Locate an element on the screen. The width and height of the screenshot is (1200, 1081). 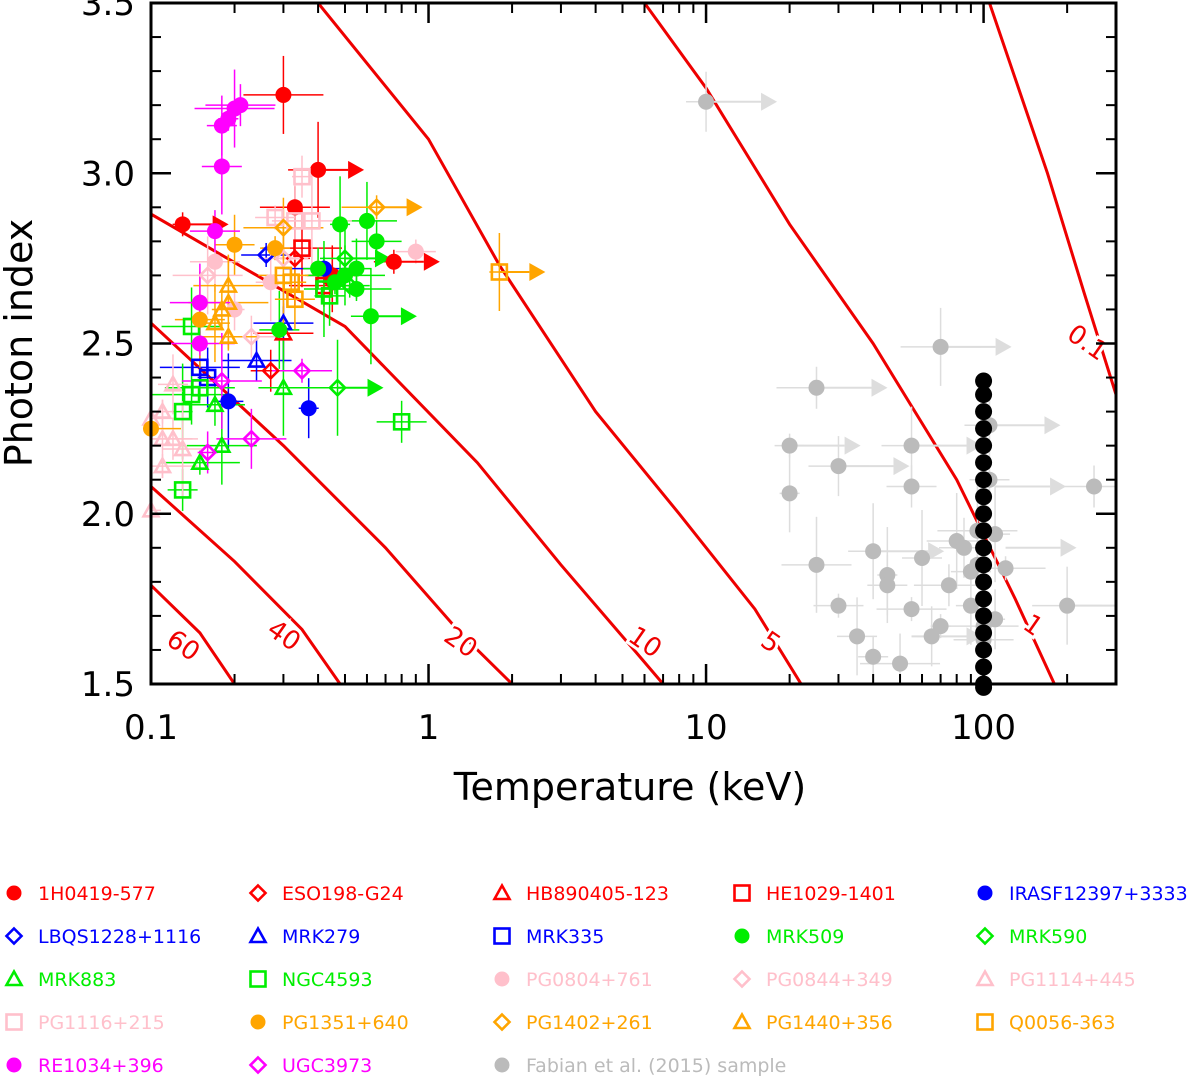
legend-label: PG1402+261 is located at coordinates (589, 1023).